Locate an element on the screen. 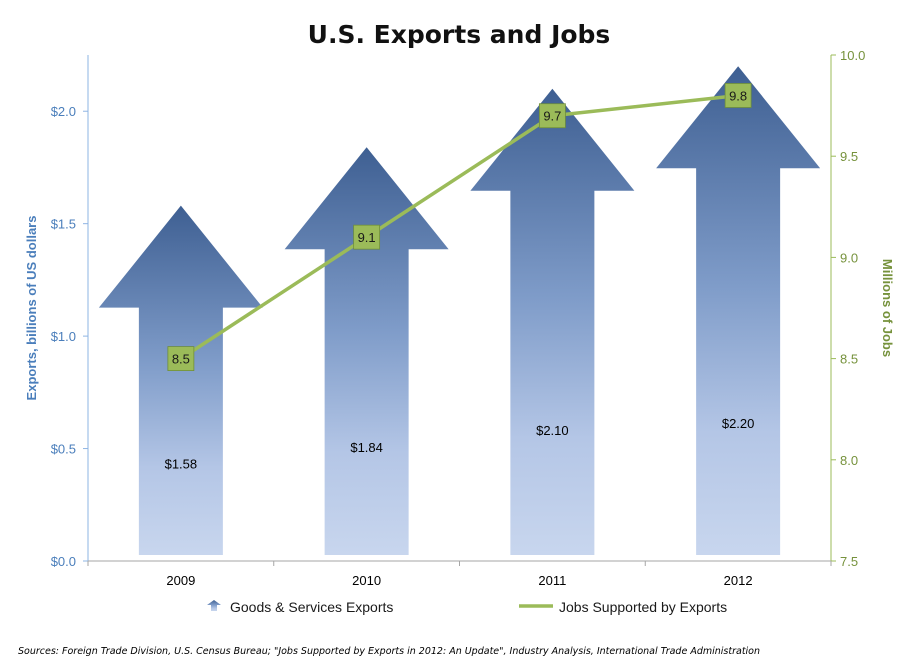 This screenshot has height=669, width=918. jobs-data-label: 9.1 is located at coordinates (367, 237).